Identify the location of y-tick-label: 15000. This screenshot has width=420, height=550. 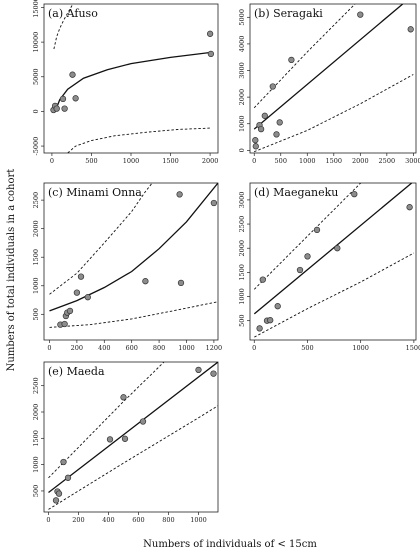
(36, 9).